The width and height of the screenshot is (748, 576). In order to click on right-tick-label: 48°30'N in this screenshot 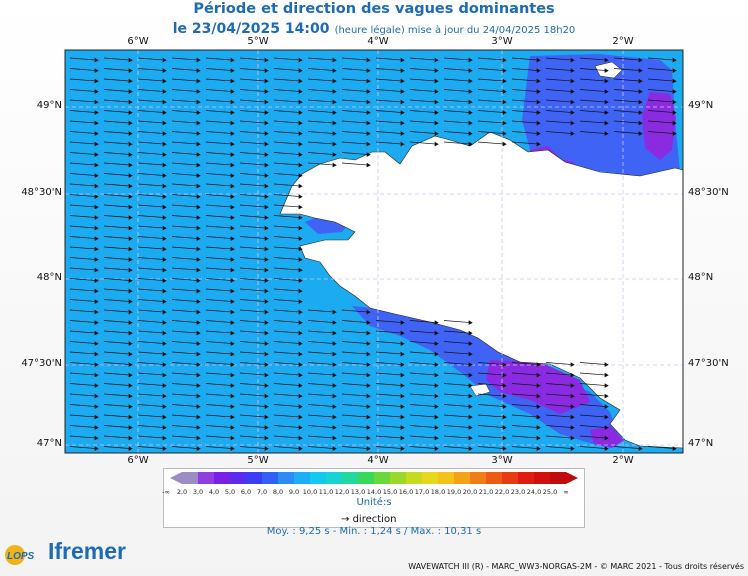, I will do `click(708, 192)`.